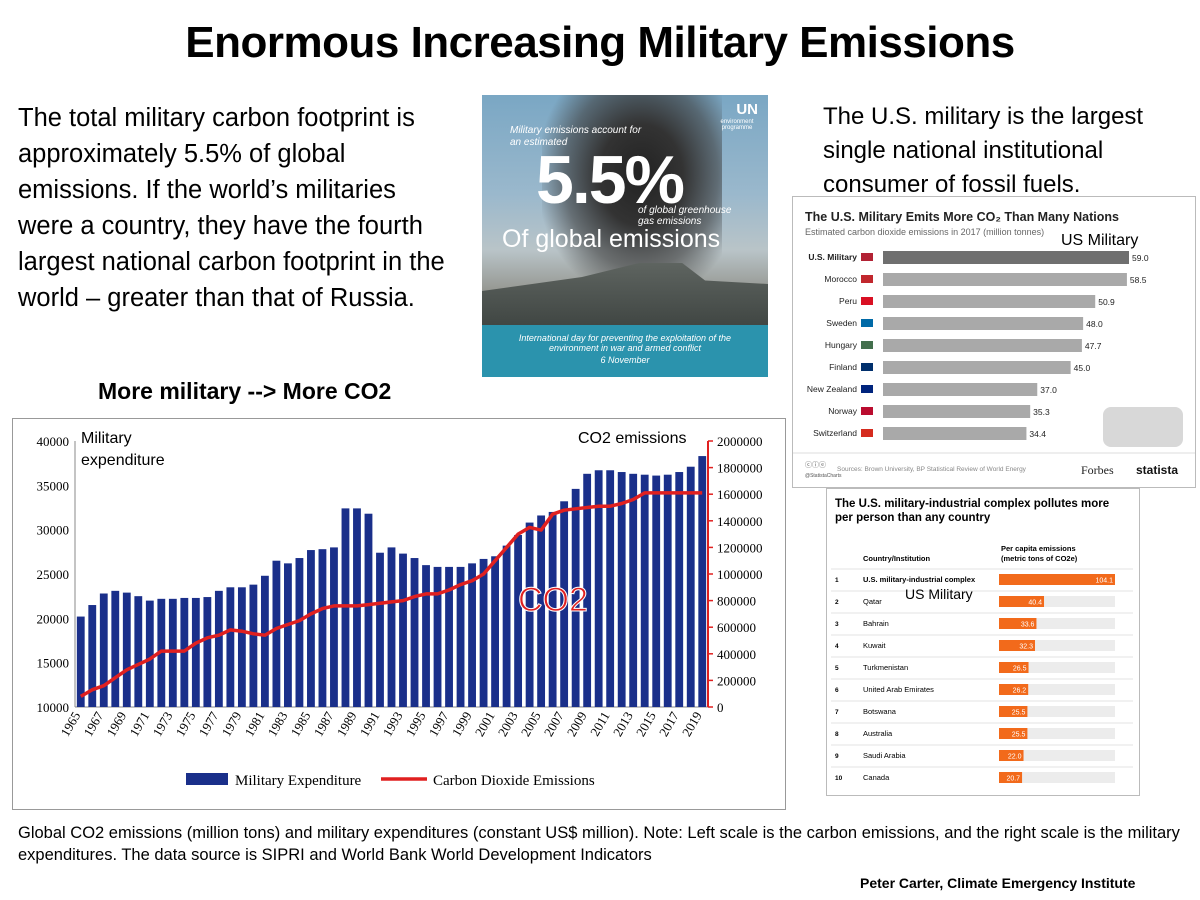 The height and width of the screenshot is (900, 1200). What do you see at coordinates (53, 441) in the screenshot?
I see `left-tick-label: 40000` at bounding box center [53, 441].